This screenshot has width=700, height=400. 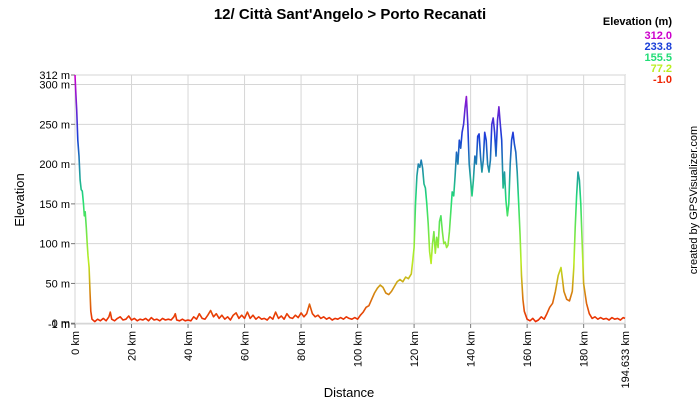 I want to click on legend-entry: 312.0, so click(x=658, y=36).